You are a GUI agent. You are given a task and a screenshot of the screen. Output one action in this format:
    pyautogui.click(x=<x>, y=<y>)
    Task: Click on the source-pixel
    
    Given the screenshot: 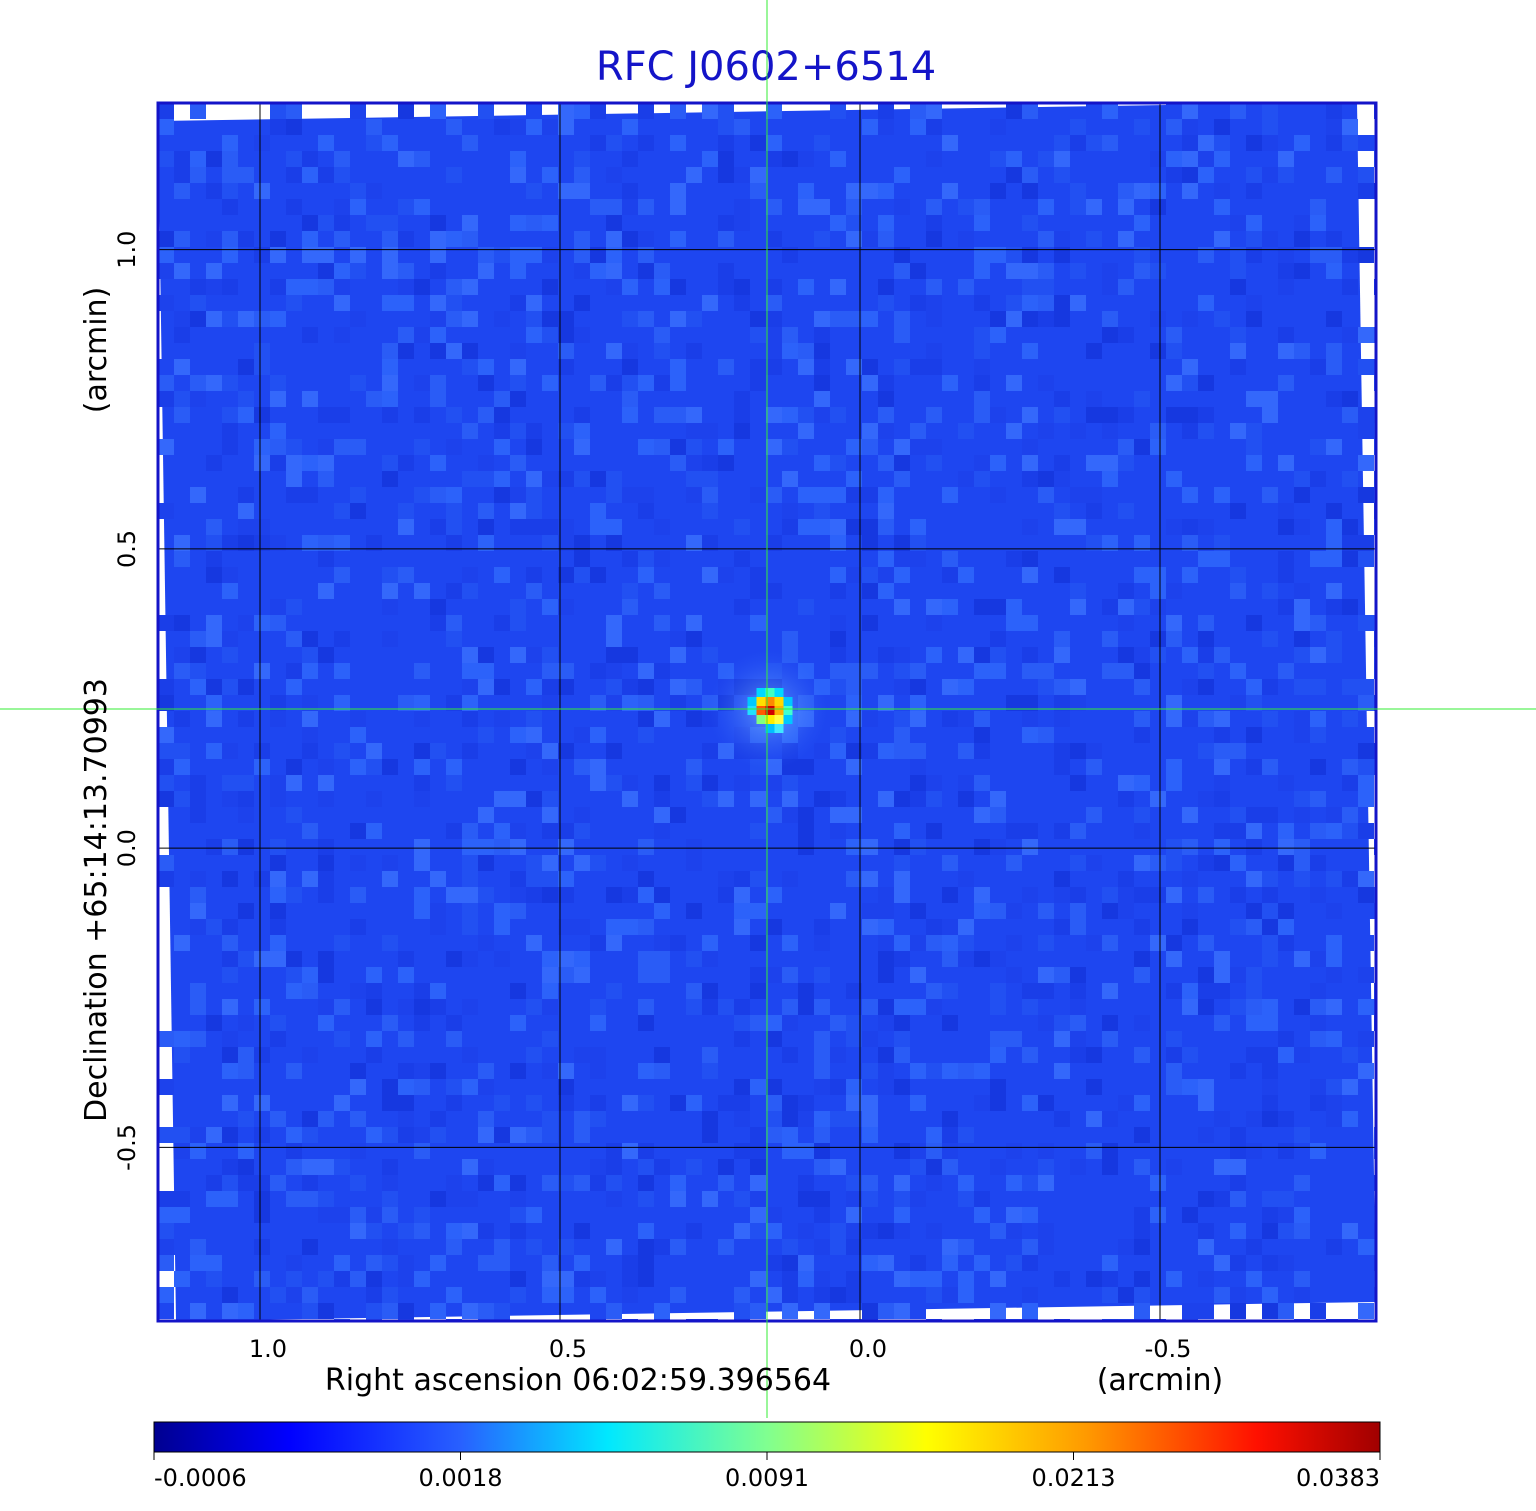 What is the action you would take?
    pyautogui.click(x=770, y=720)
    